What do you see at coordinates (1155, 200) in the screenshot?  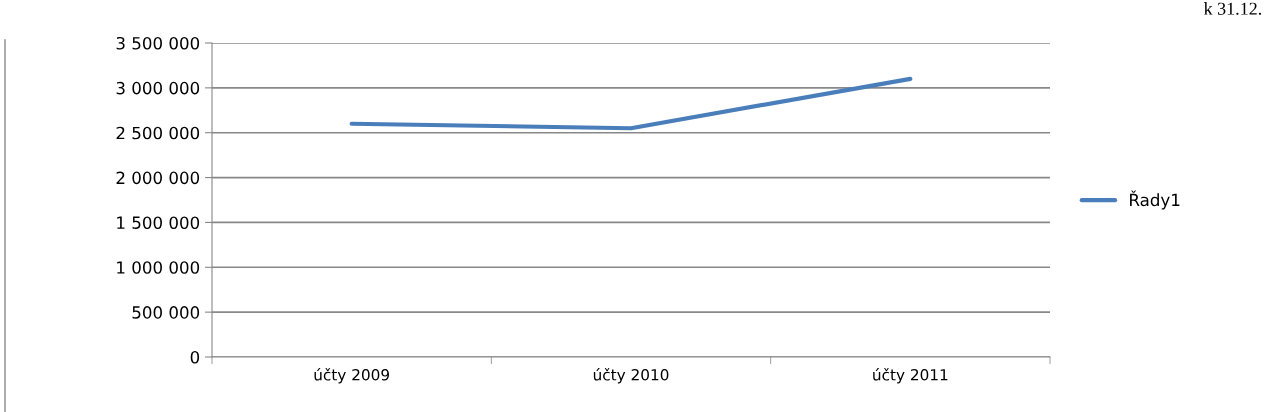 I see `legend-label: Řady1` at bounding box center [1155, 200].